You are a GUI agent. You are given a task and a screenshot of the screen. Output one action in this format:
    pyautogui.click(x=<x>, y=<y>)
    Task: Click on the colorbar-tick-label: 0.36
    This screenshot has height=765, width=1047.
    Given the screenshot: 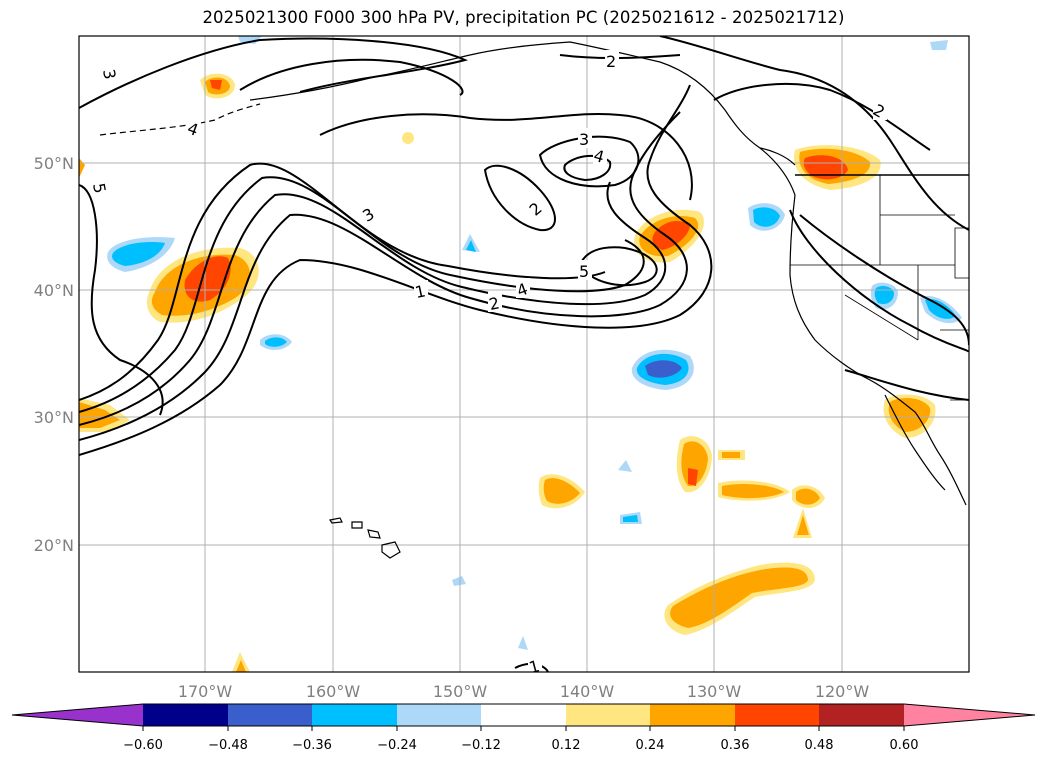 What is the action you would take?
    pyautogui.click(x=735, y=745)
    